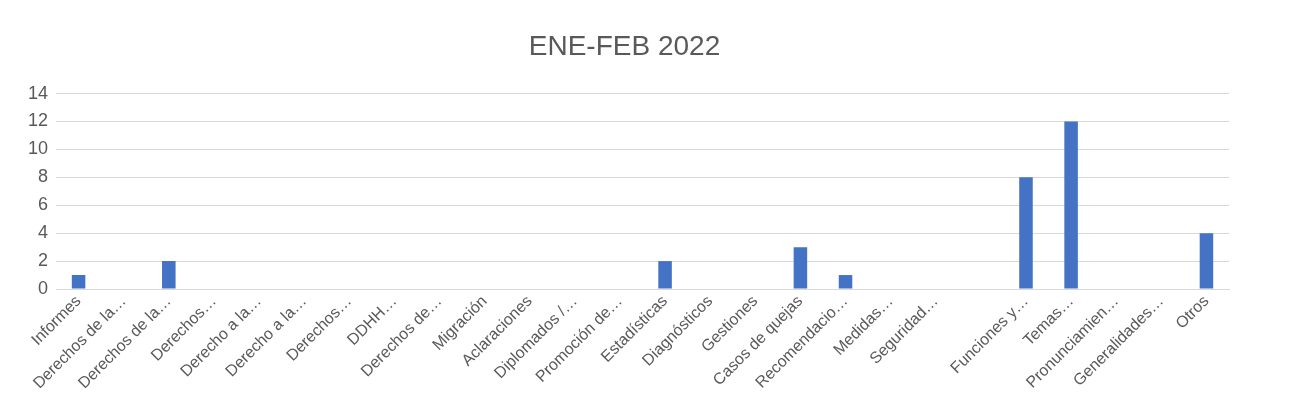 The width and height of the screenshot is (1289, 406). I want to click on y-tick-label: 8, so click(43, 176).